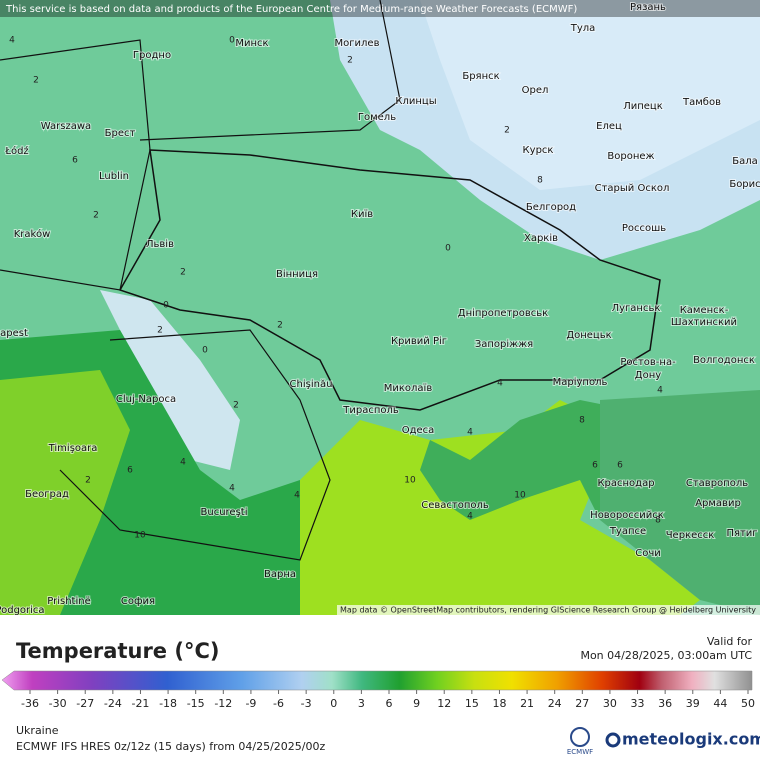 The height and width of the screenshot is (764, 760). I want to click on colorbar-tick-label: -18, so click(168, 703).